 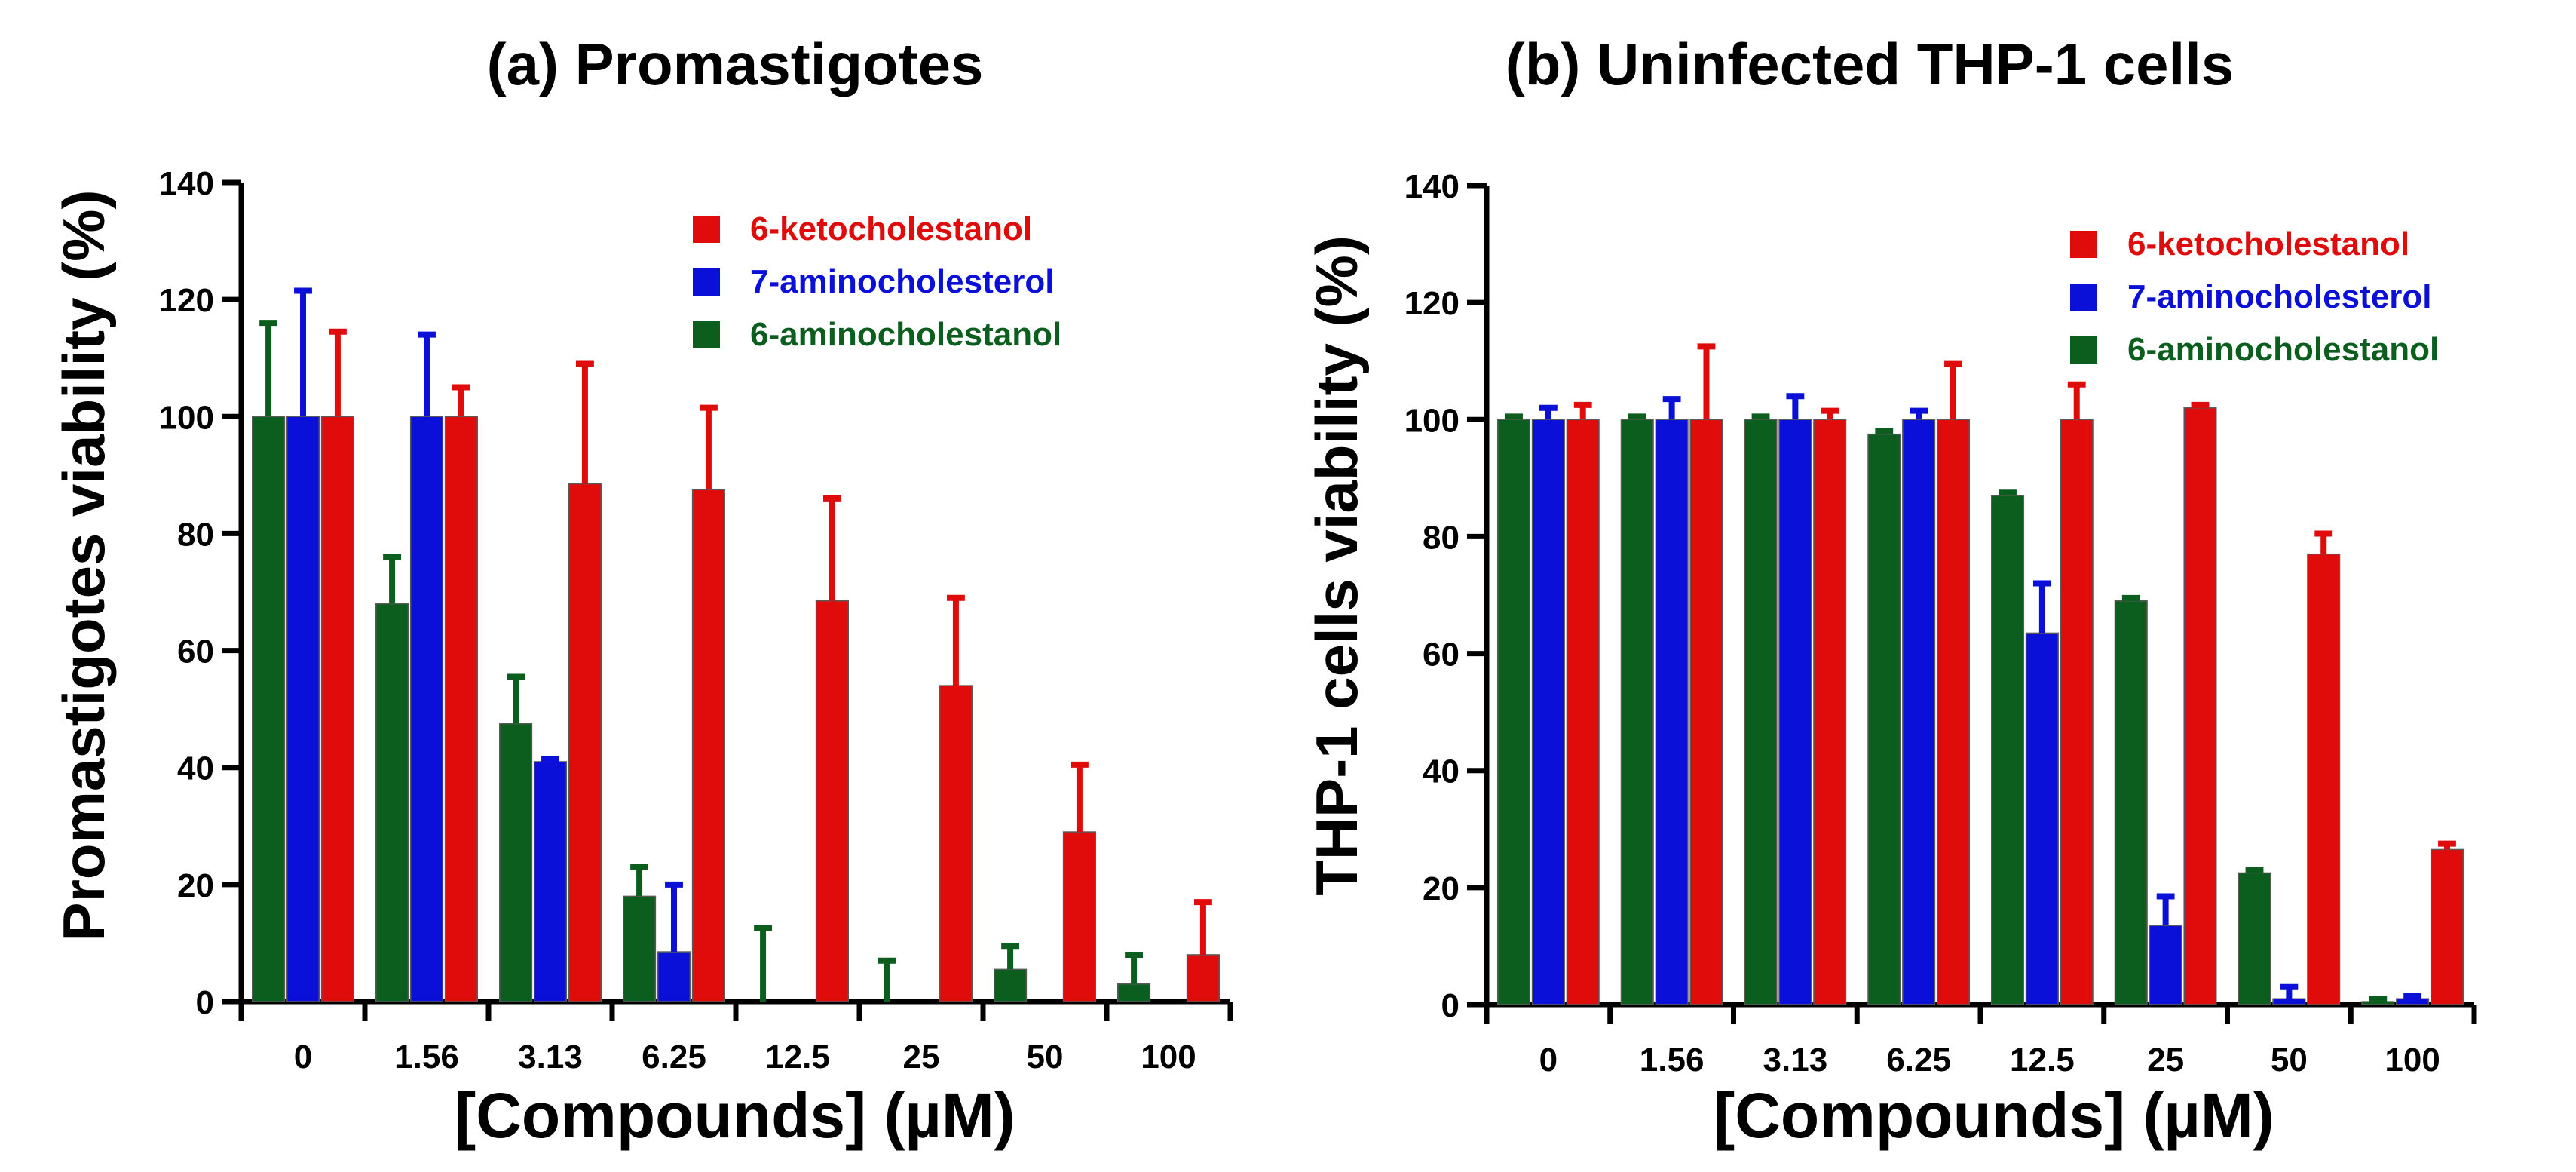 I want to click on panel-b-legend-swatch-6-ketocholestanol, so click(x=2083, y=245).